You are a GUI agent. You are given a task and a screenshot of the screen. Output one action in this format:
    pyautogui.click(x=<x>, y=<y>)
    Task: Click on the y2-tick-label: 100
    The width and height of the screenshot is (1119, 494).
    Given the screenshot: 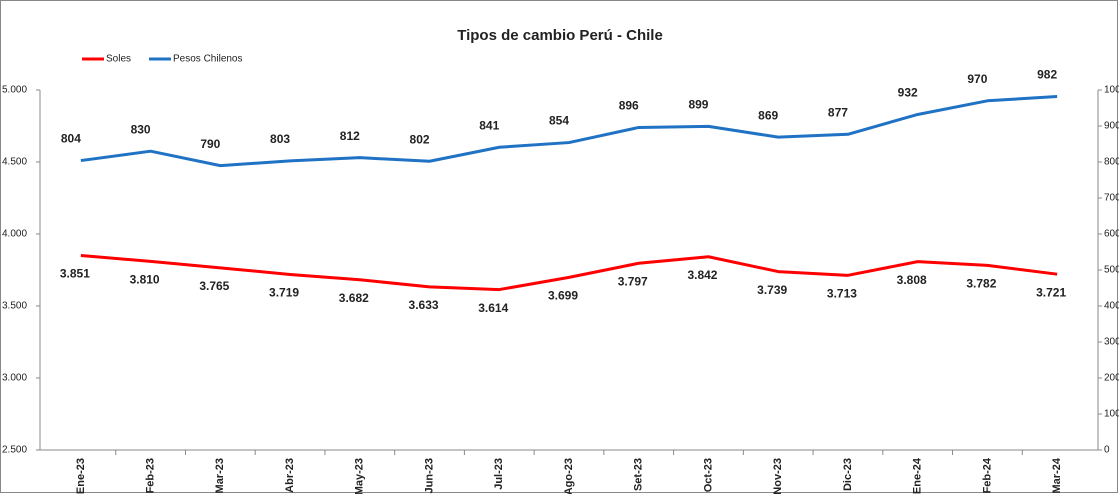 What is the action you would take?
    pyautogui.click(x=1111, y=414)
    